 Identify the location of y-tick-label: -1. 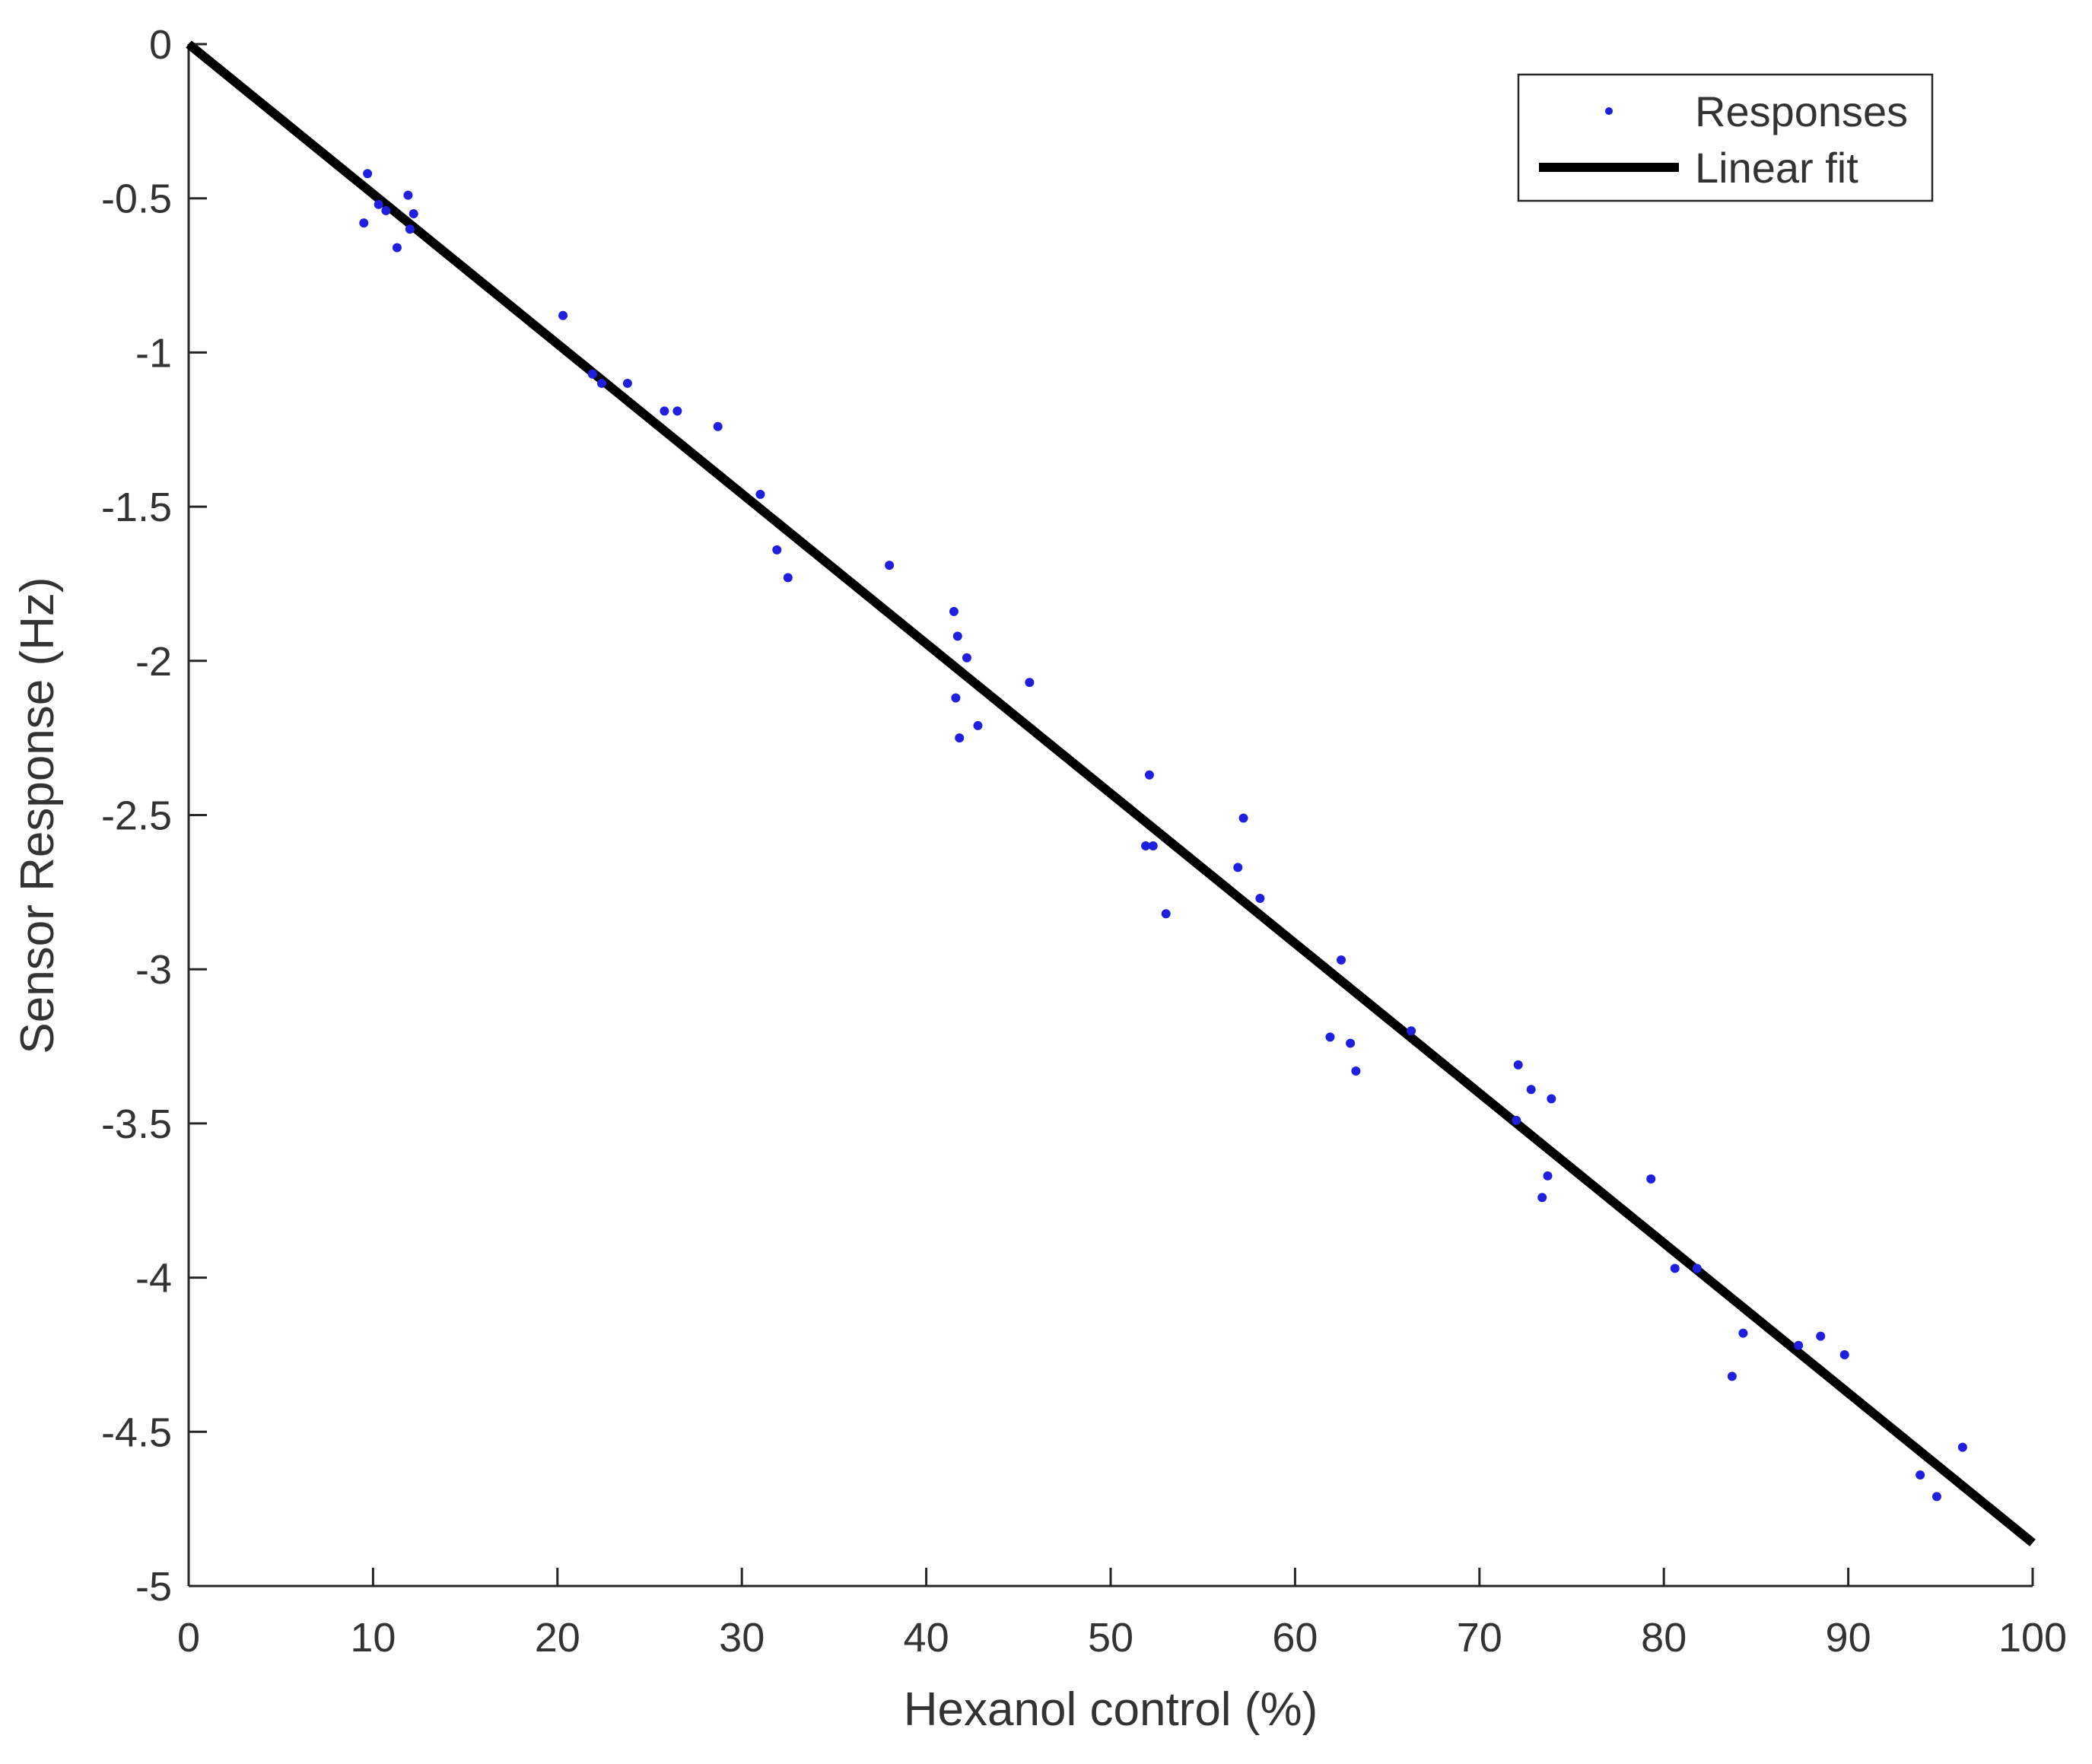
(154, 353).